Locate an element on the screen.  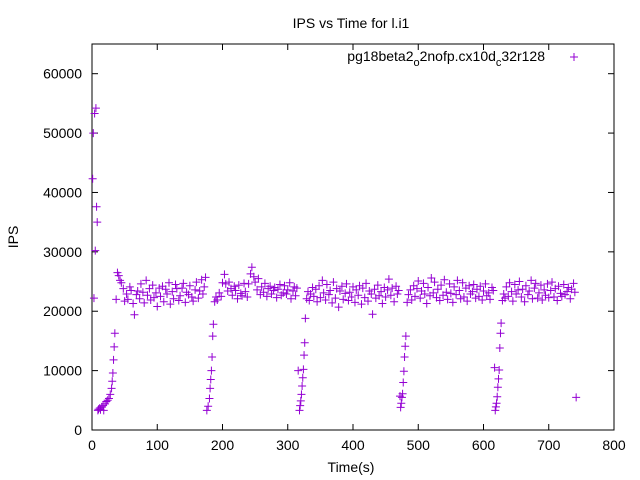
y-tick-label: 10000 is located at coordinates (62, 371).